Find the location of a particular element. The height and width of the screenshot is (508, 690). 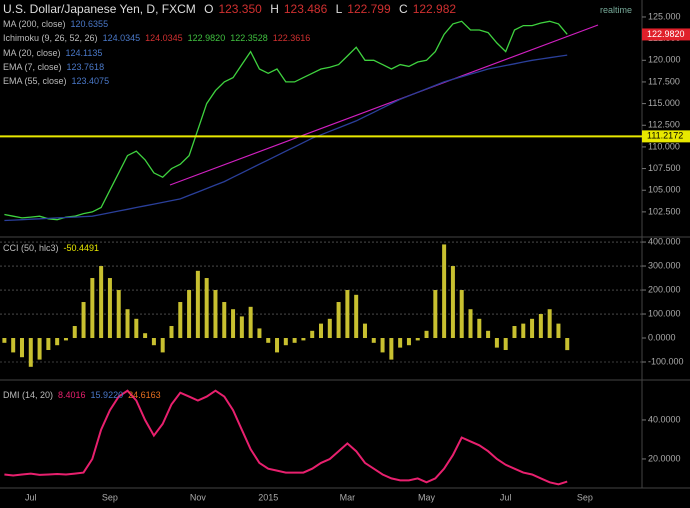

y-tick-label: 110.000 is located at coordinates (664, 146).